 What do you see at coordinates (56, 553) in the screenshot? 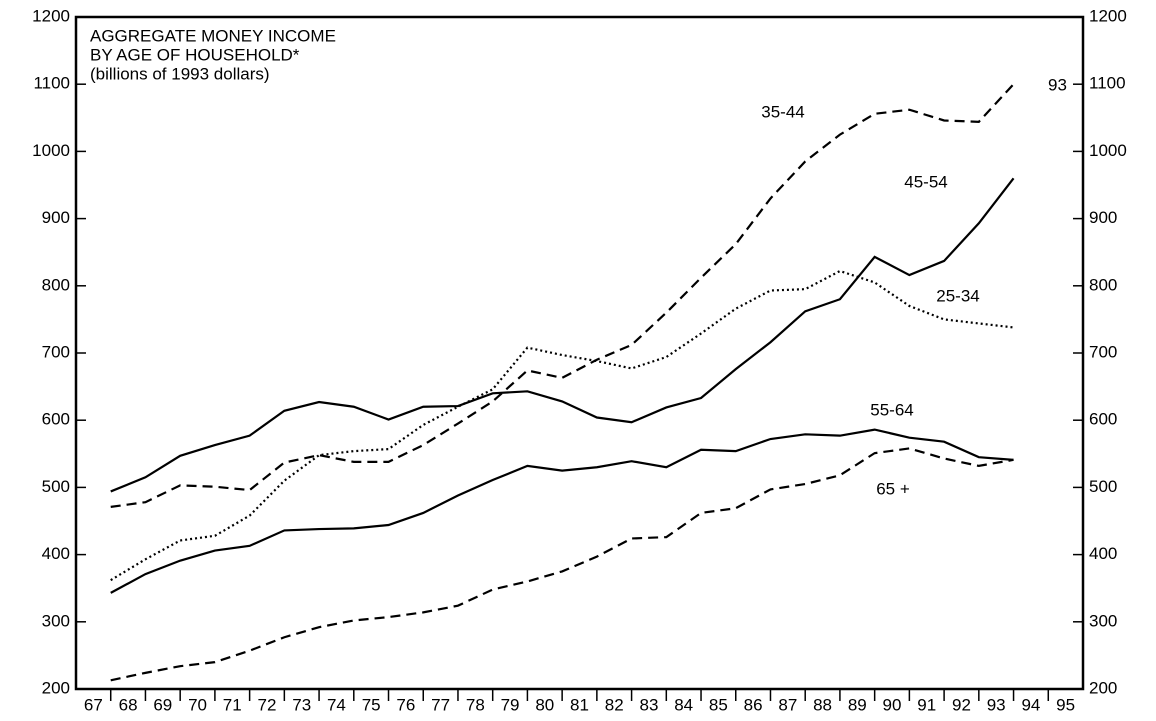
I see `y-tick-label: 400` at bounding box center [56, 553].